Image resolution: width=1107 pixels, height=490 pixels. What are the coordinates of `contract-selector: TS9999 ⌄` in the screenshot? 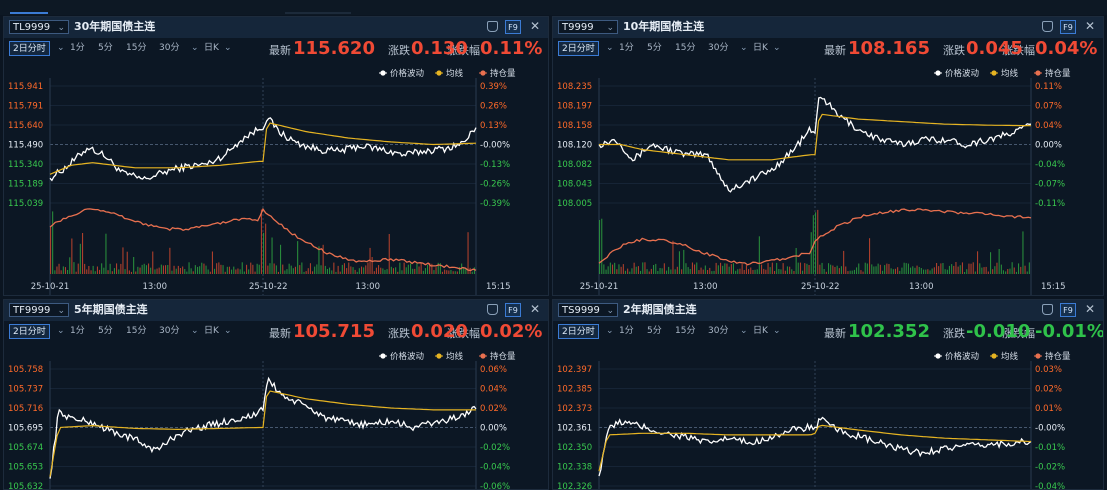 It's located at (588, 310).